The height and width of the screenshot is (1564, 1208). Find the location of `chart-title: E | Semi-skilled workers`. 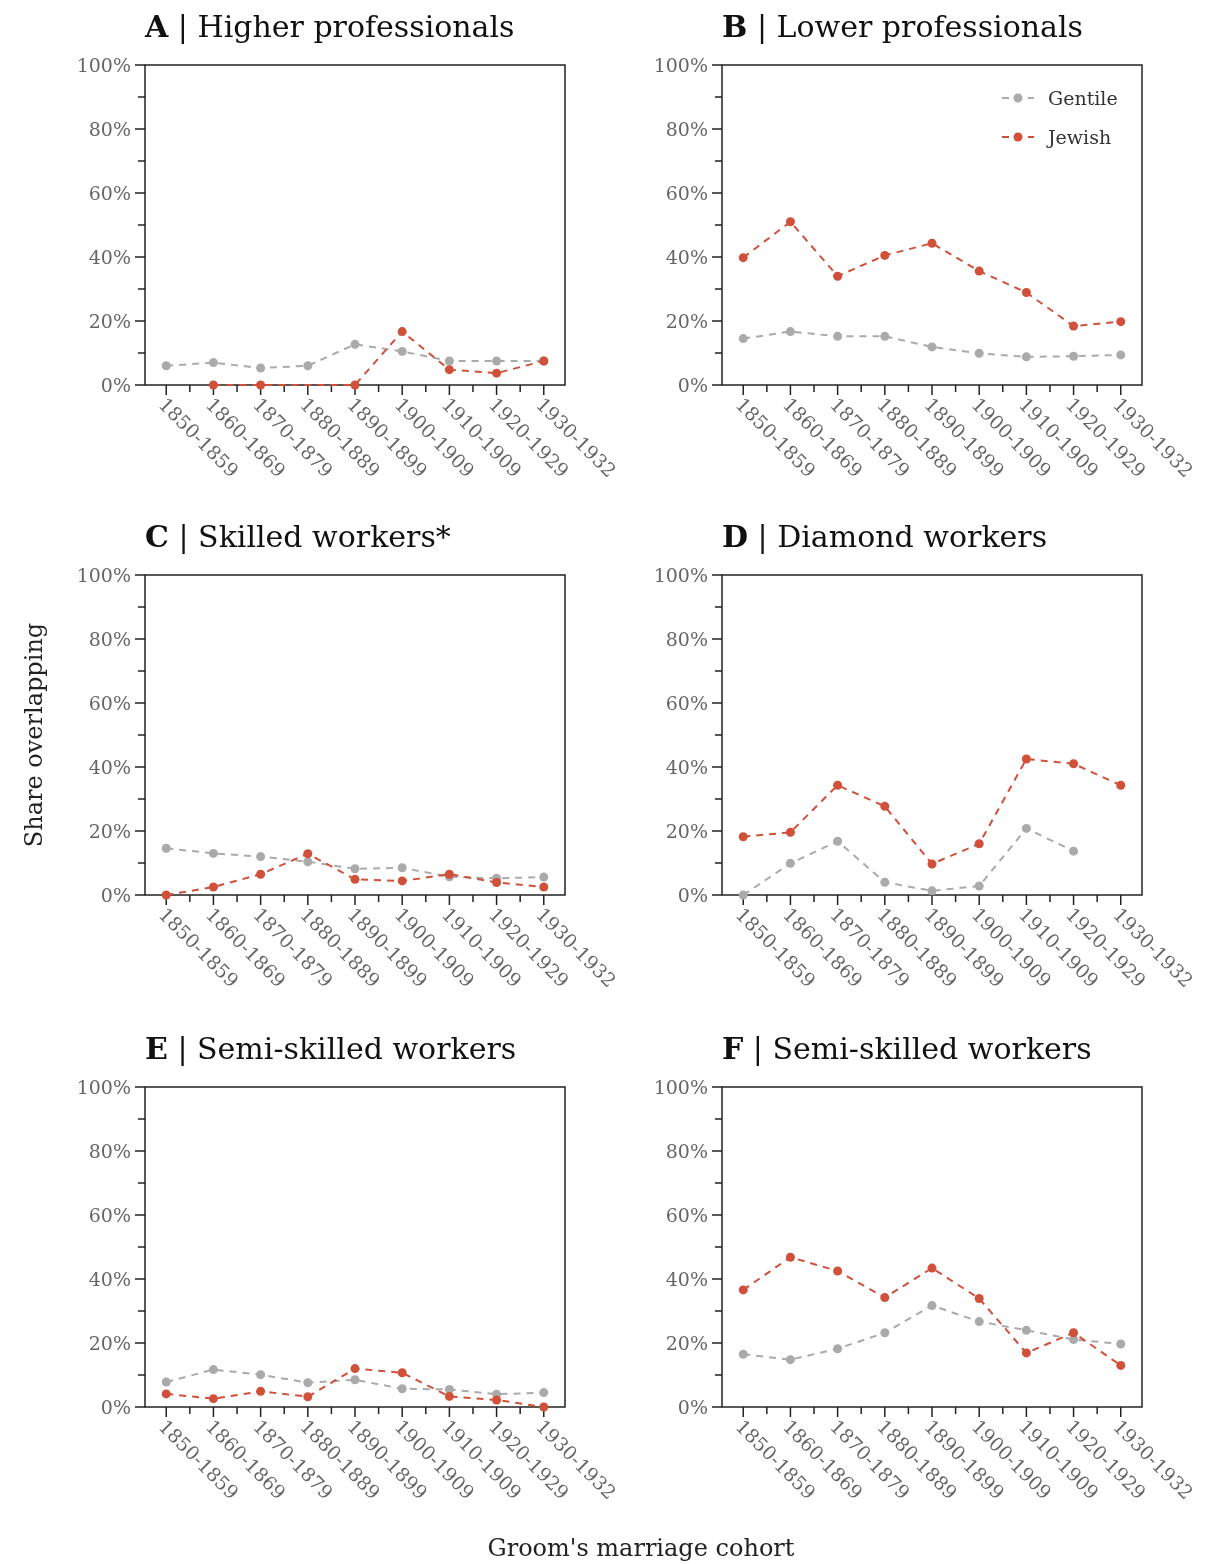

chart-title: E | Semi-skilled workers is located at coordinates (331, 1048).